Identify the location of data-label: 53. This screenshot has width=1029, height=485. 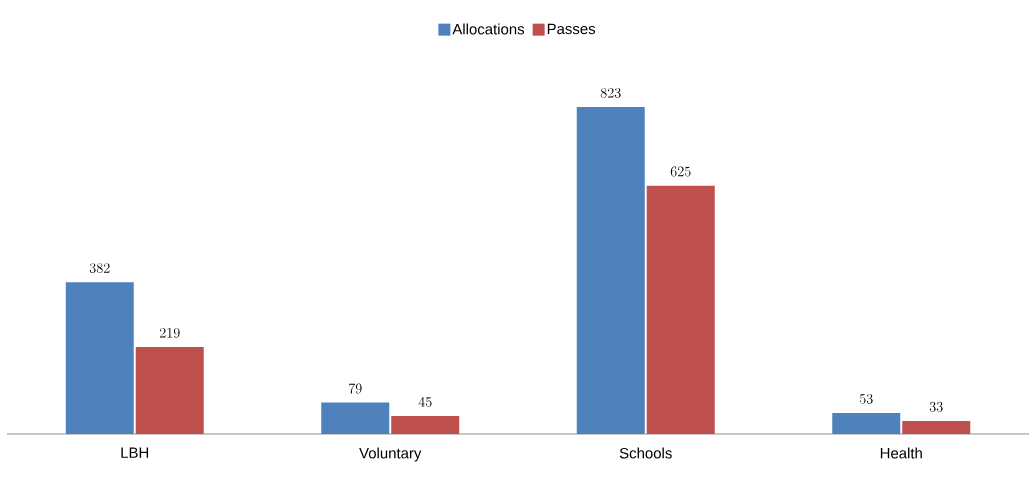
(866, 398).